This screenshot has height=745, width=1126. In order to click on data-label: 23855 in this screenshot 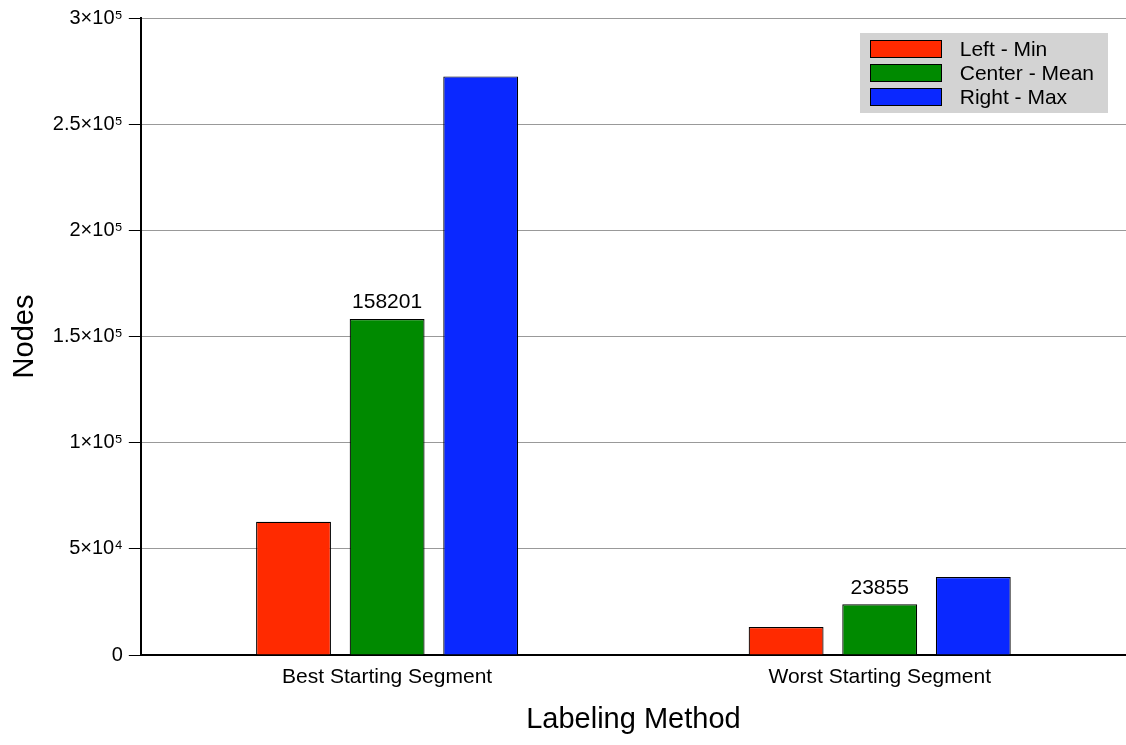, I will do `click(879, 586)`.